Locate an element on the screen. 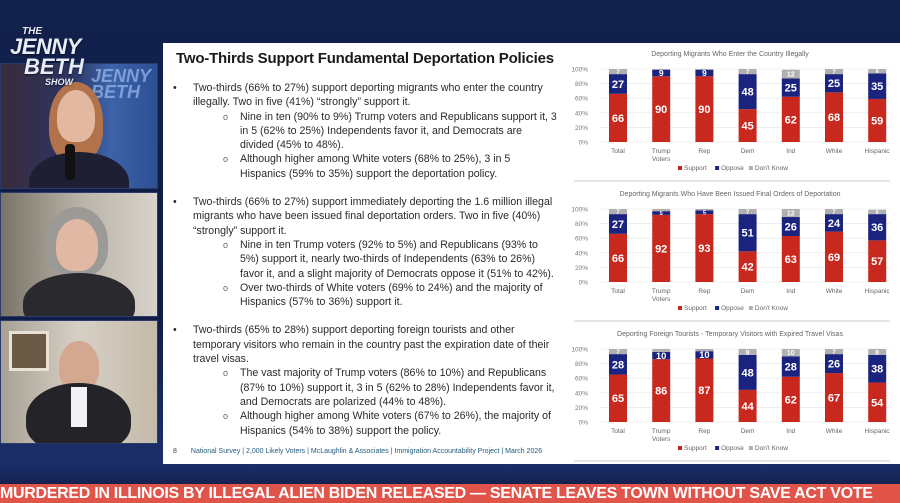  data-label: 42 is located at coordinates (747, 268).